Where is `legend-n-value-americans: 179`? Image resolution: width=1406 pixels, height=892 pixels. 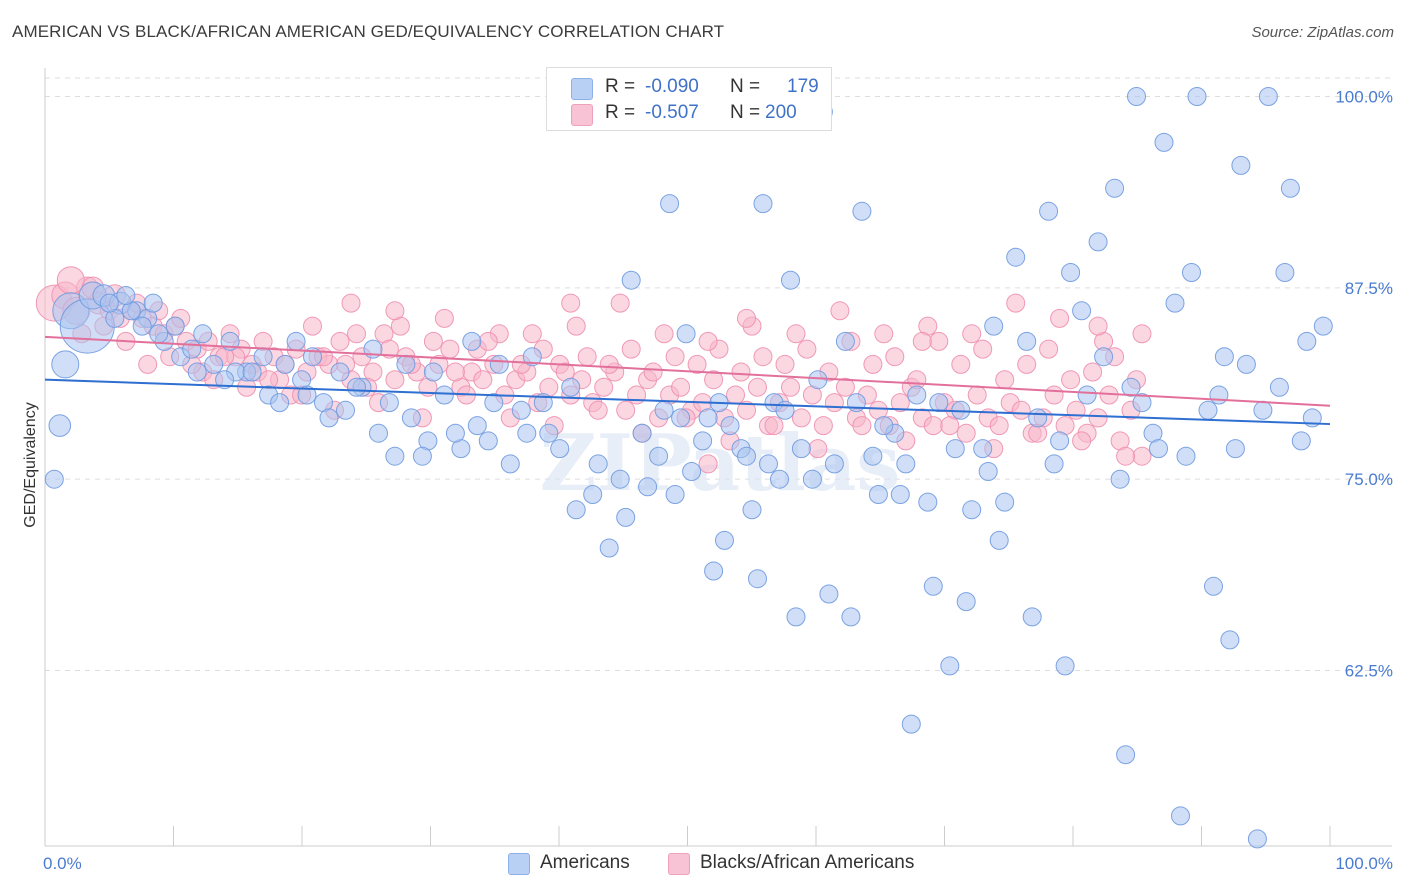 legend-n-value-americans: 179 is located at coordinates (803, 86).